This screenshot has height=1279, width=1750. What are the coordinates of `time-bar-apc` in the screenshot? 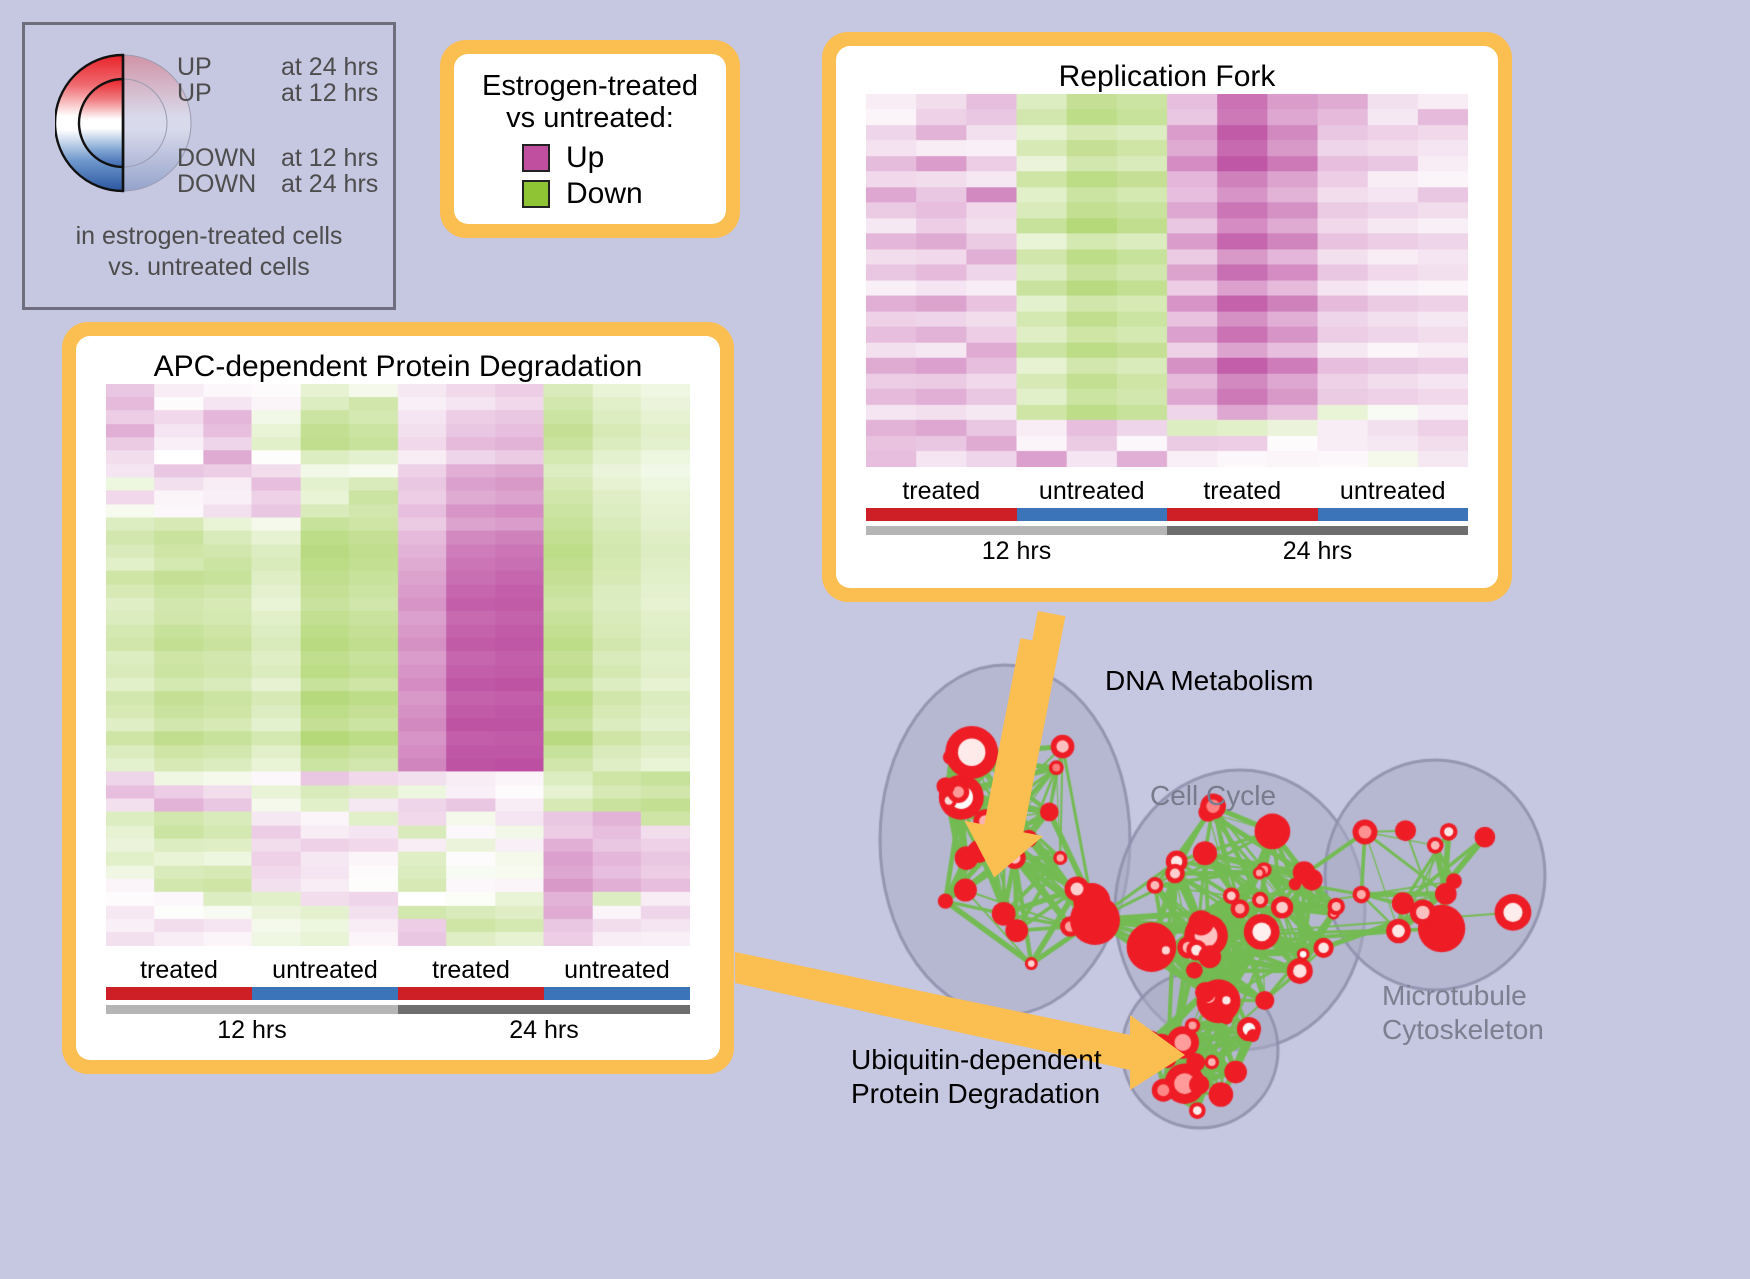 It's located at (398, 1009).